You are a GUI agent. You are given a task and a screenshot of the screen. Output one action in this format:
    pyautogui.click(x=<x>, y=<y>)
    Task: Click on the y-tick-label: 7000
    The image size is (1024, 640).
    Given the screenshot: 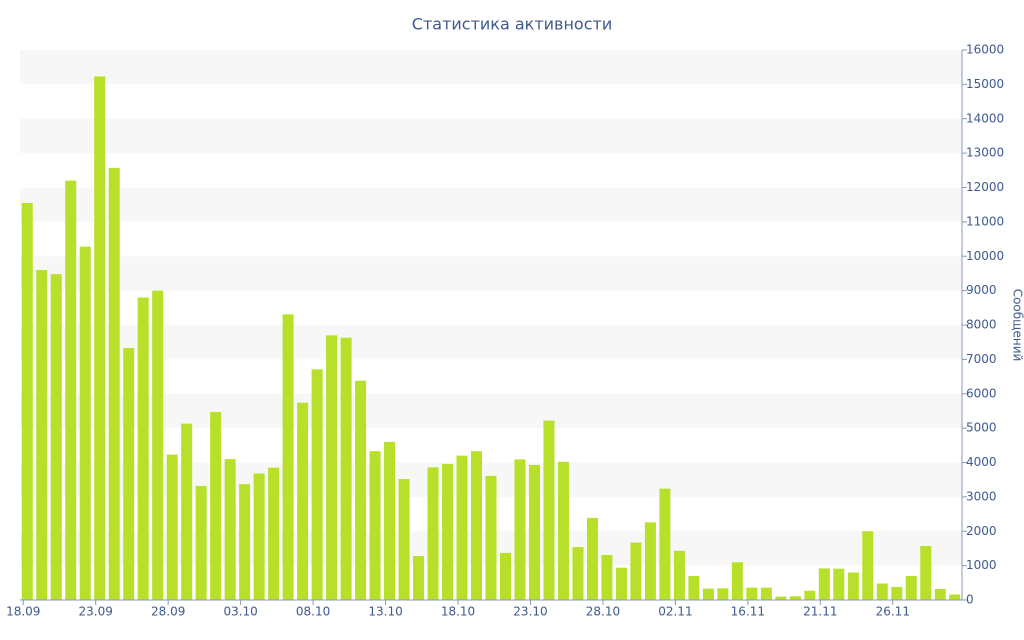 What is the action you would take?
    pyautogui.click(x=981, y=359)
    